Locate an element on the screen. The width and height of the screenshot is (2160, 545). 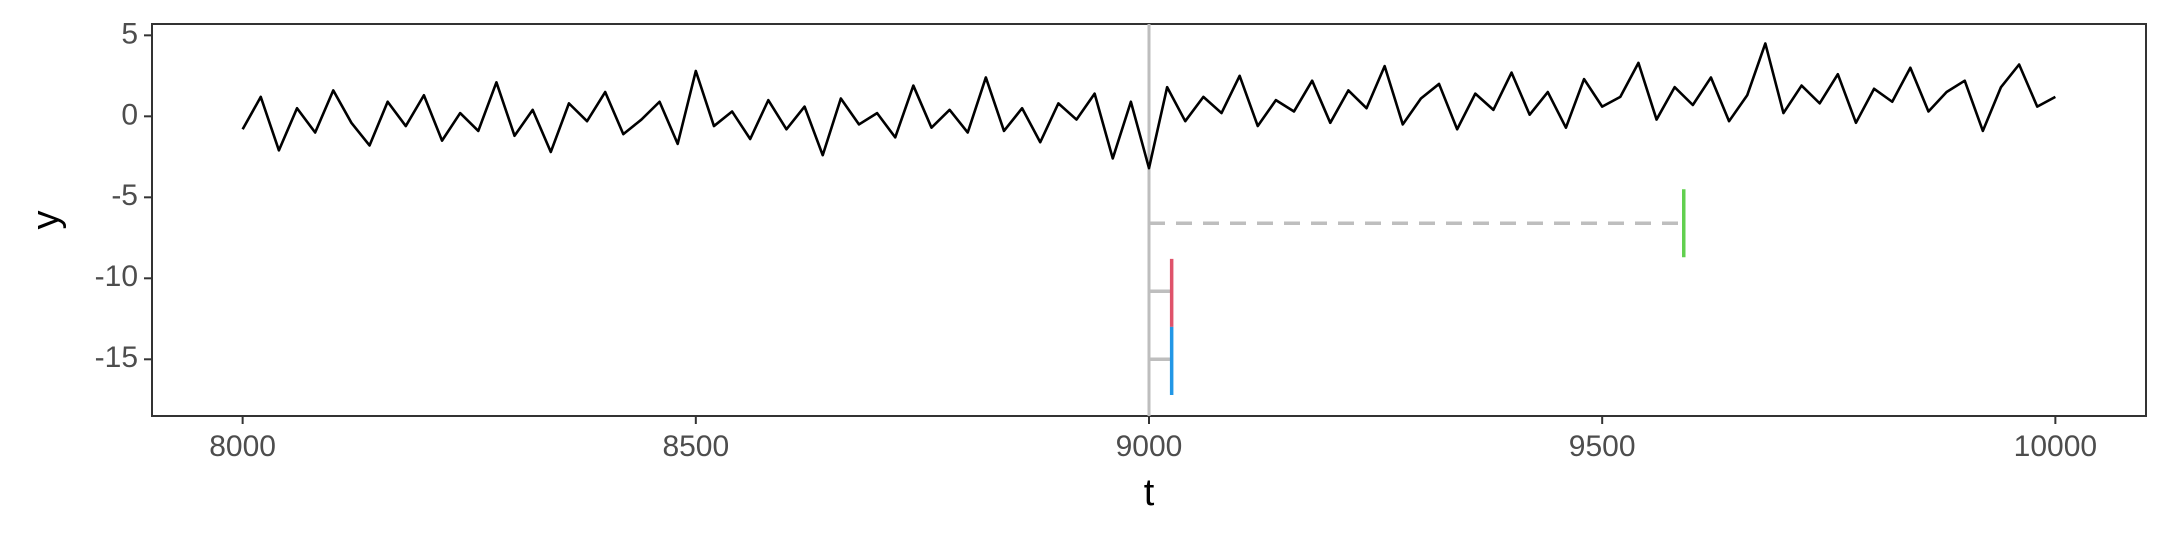
y-tick-label: -10 is located at coordinates (116, 276).